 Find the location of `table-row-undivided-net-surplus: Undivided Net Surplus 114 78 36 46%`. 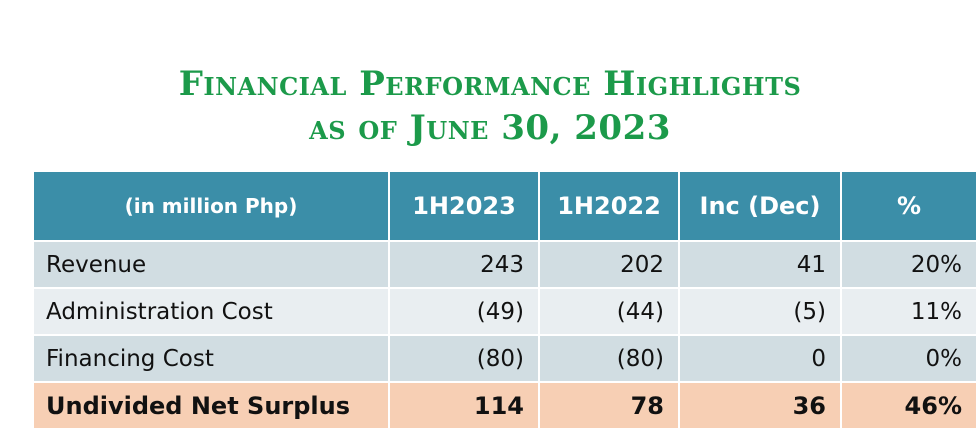

table-row-undivided-net-surplus: Undivided Net Surplus 114 78 36 46% is located at coordinates (505, 405).